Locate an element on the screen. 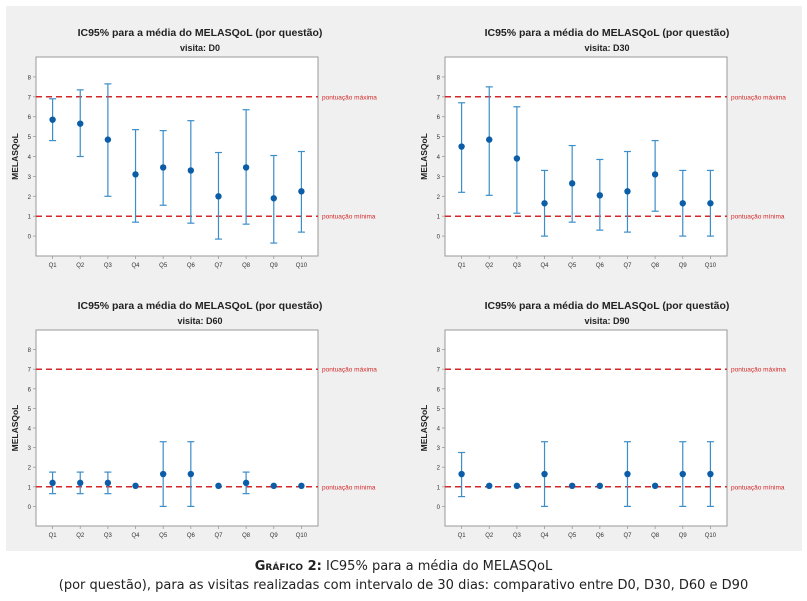  y-tick-label: 8 is located at coordinates (30, 351).